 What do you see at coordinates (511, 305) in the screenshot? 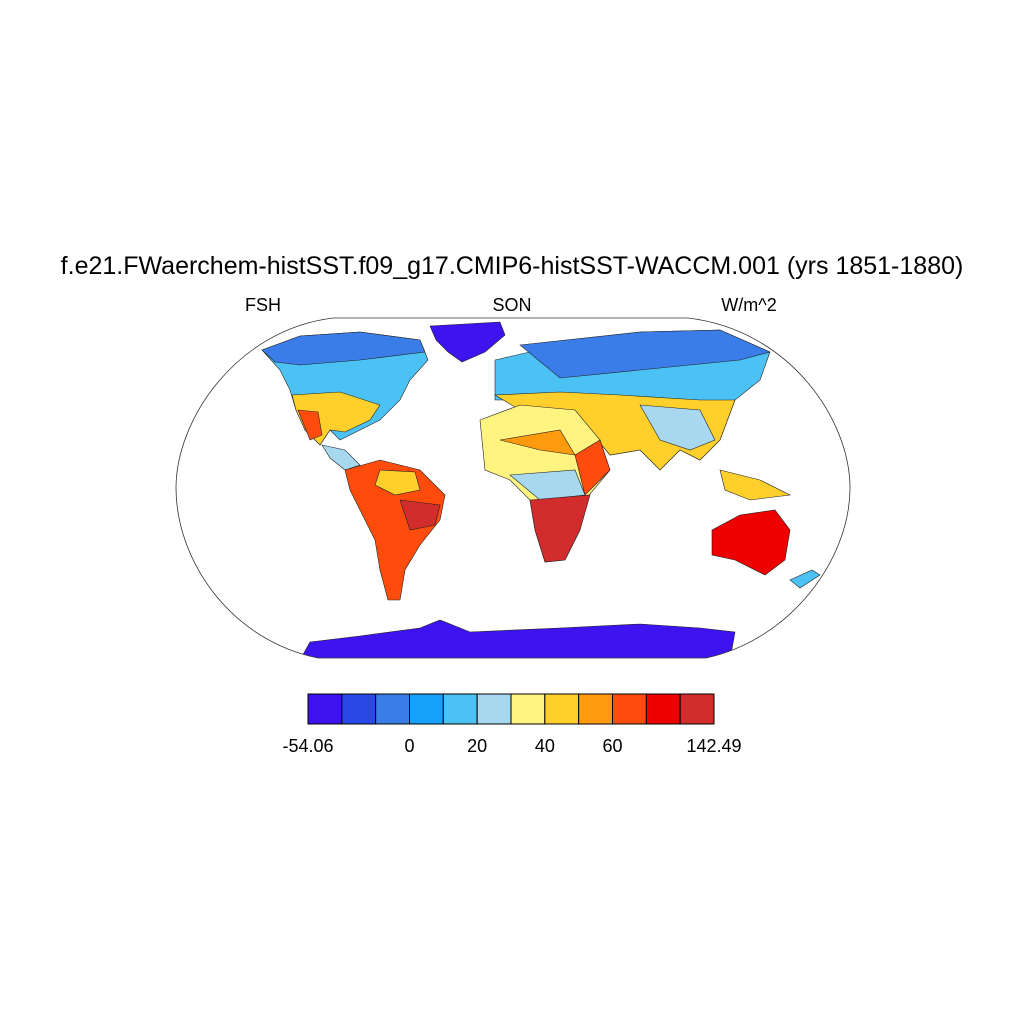
I see `center-subtitle: SON` at bounding box center [511, 305].